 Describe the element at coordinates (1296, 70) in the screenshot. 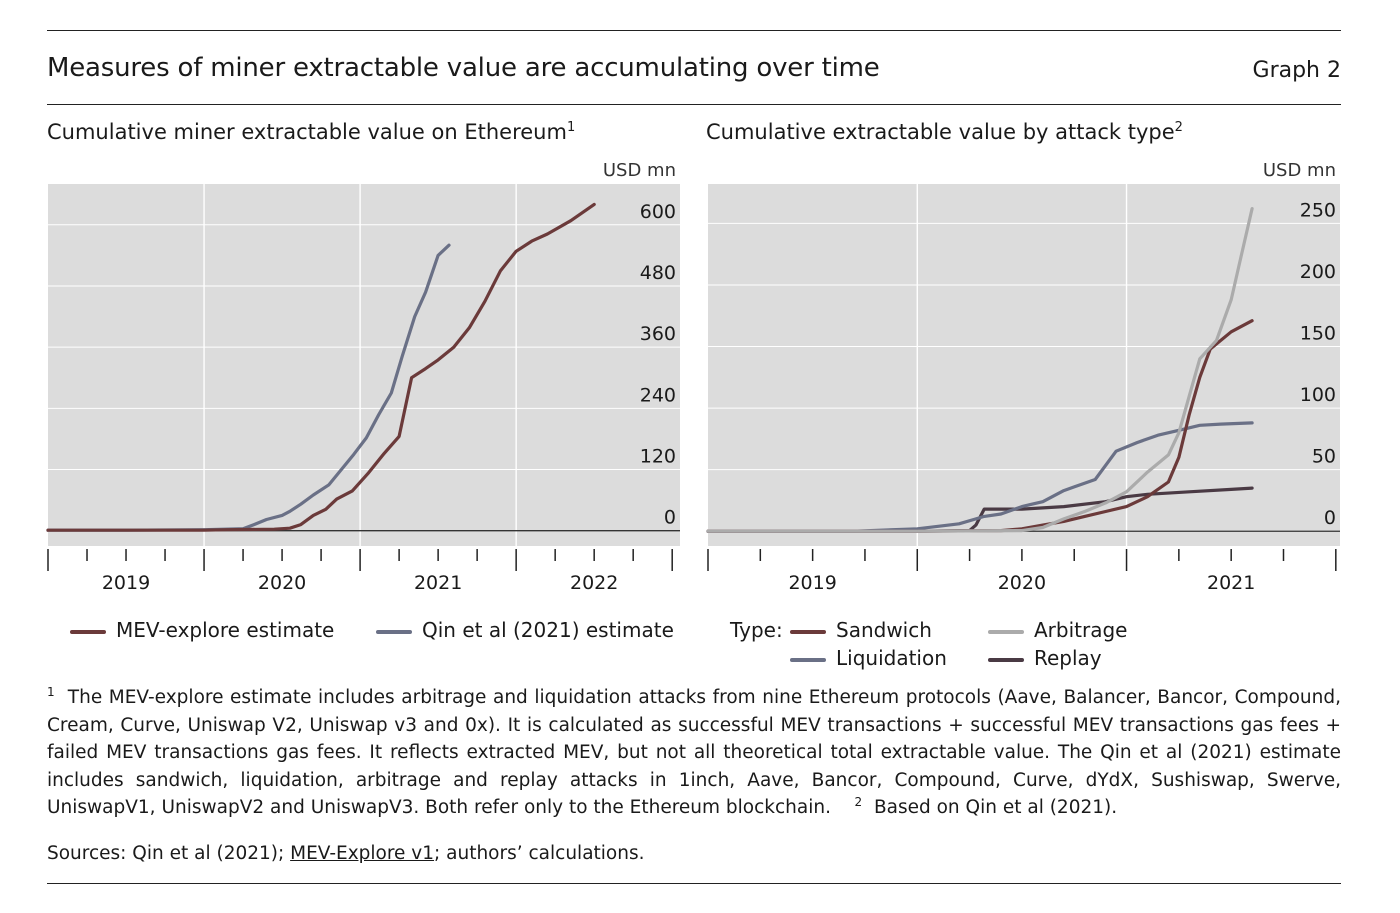

I see `graph-number: Graph 2` at that location.